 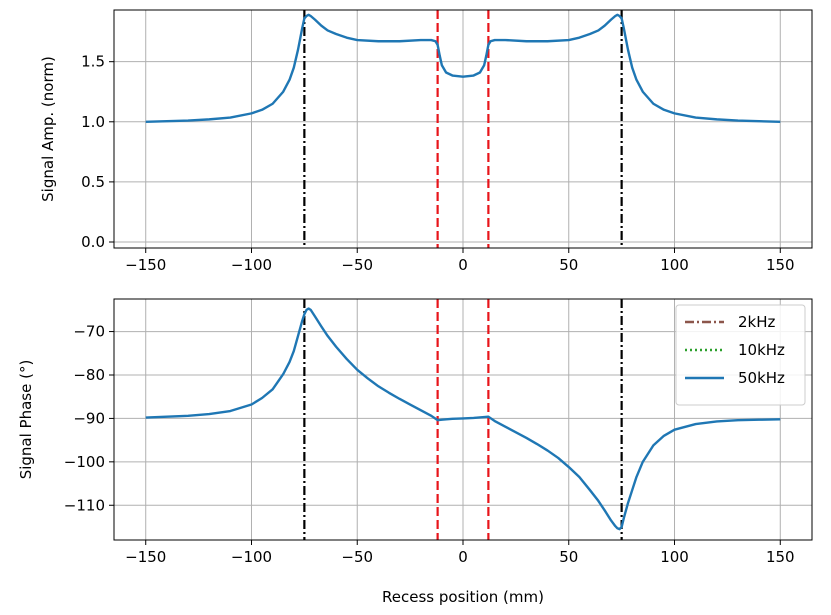 I want to click on y-tick-label: 1.0, so click(x=93, y=122).